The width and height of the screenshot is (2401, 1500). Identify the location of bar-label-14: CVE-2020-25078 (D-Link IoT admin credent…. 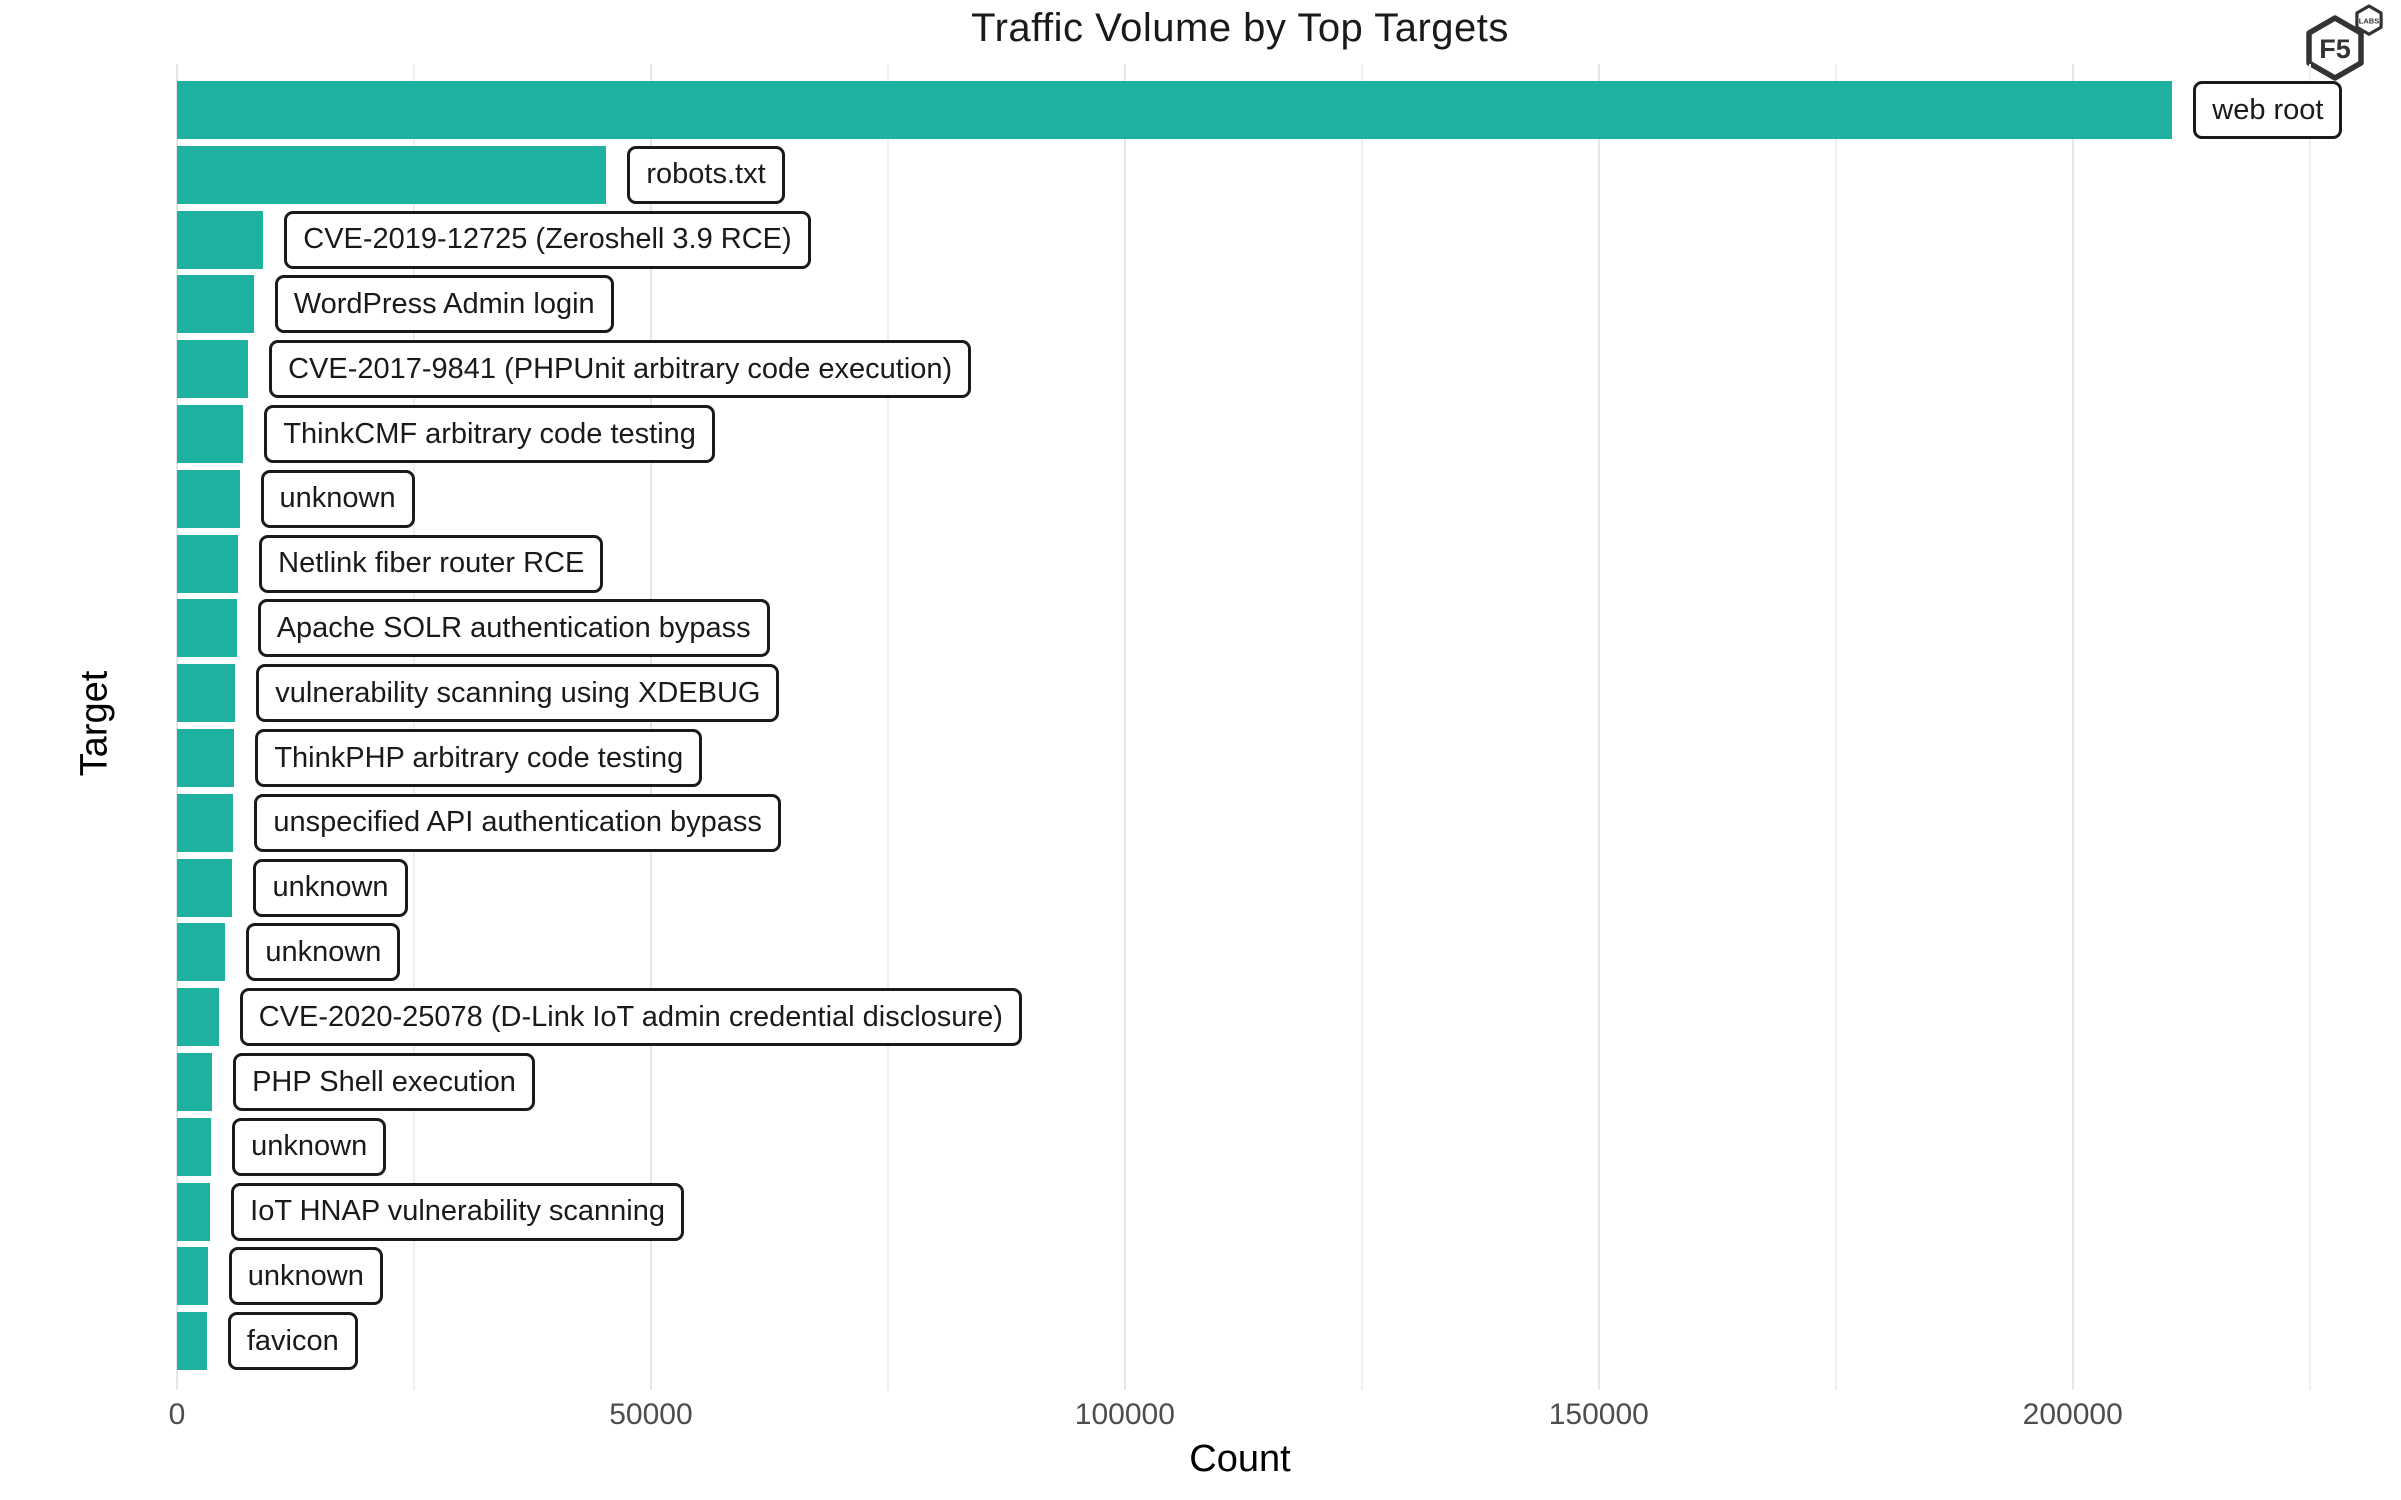
(630, 1017).